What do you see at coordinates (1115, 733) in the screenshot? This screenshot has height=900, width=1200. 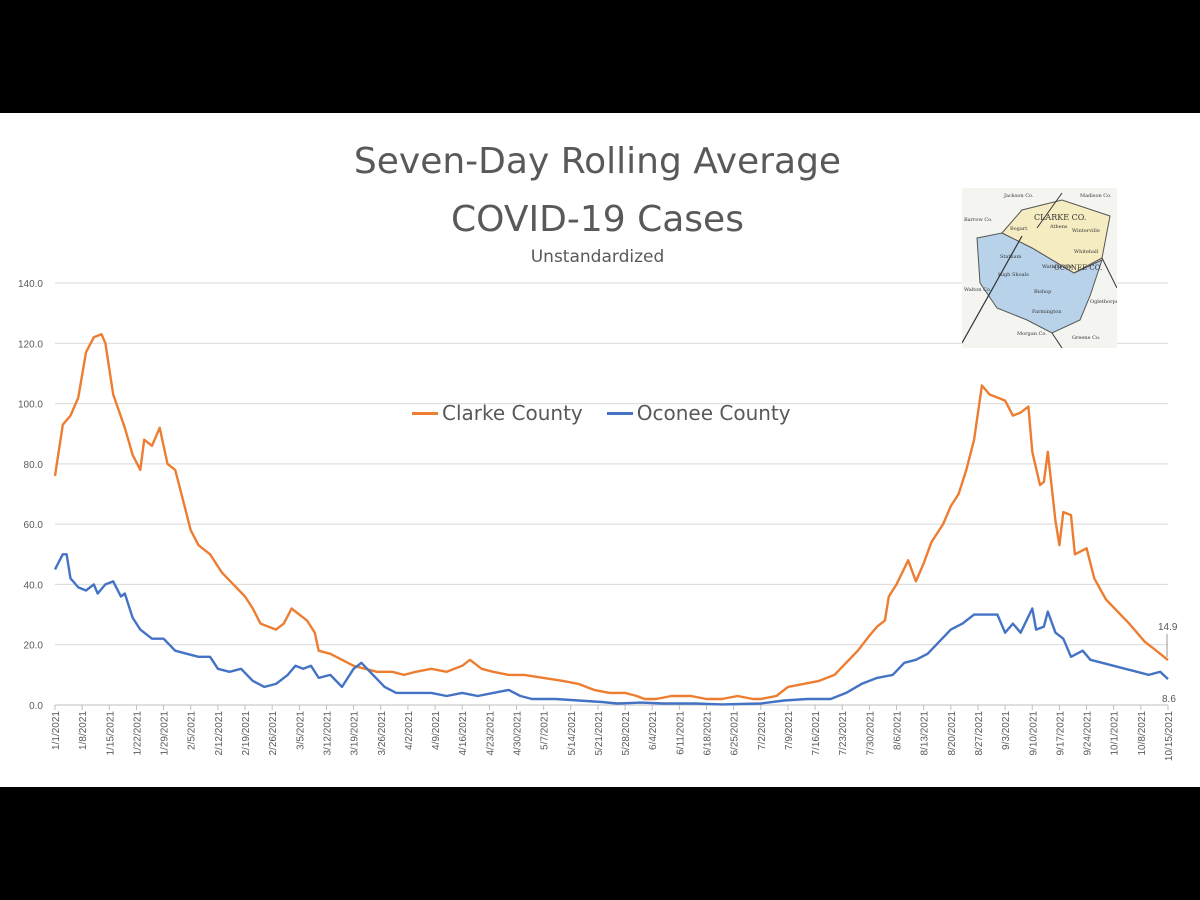 I see `x-tick-label: 10/1/2021` at bounding box center [1115, 733].